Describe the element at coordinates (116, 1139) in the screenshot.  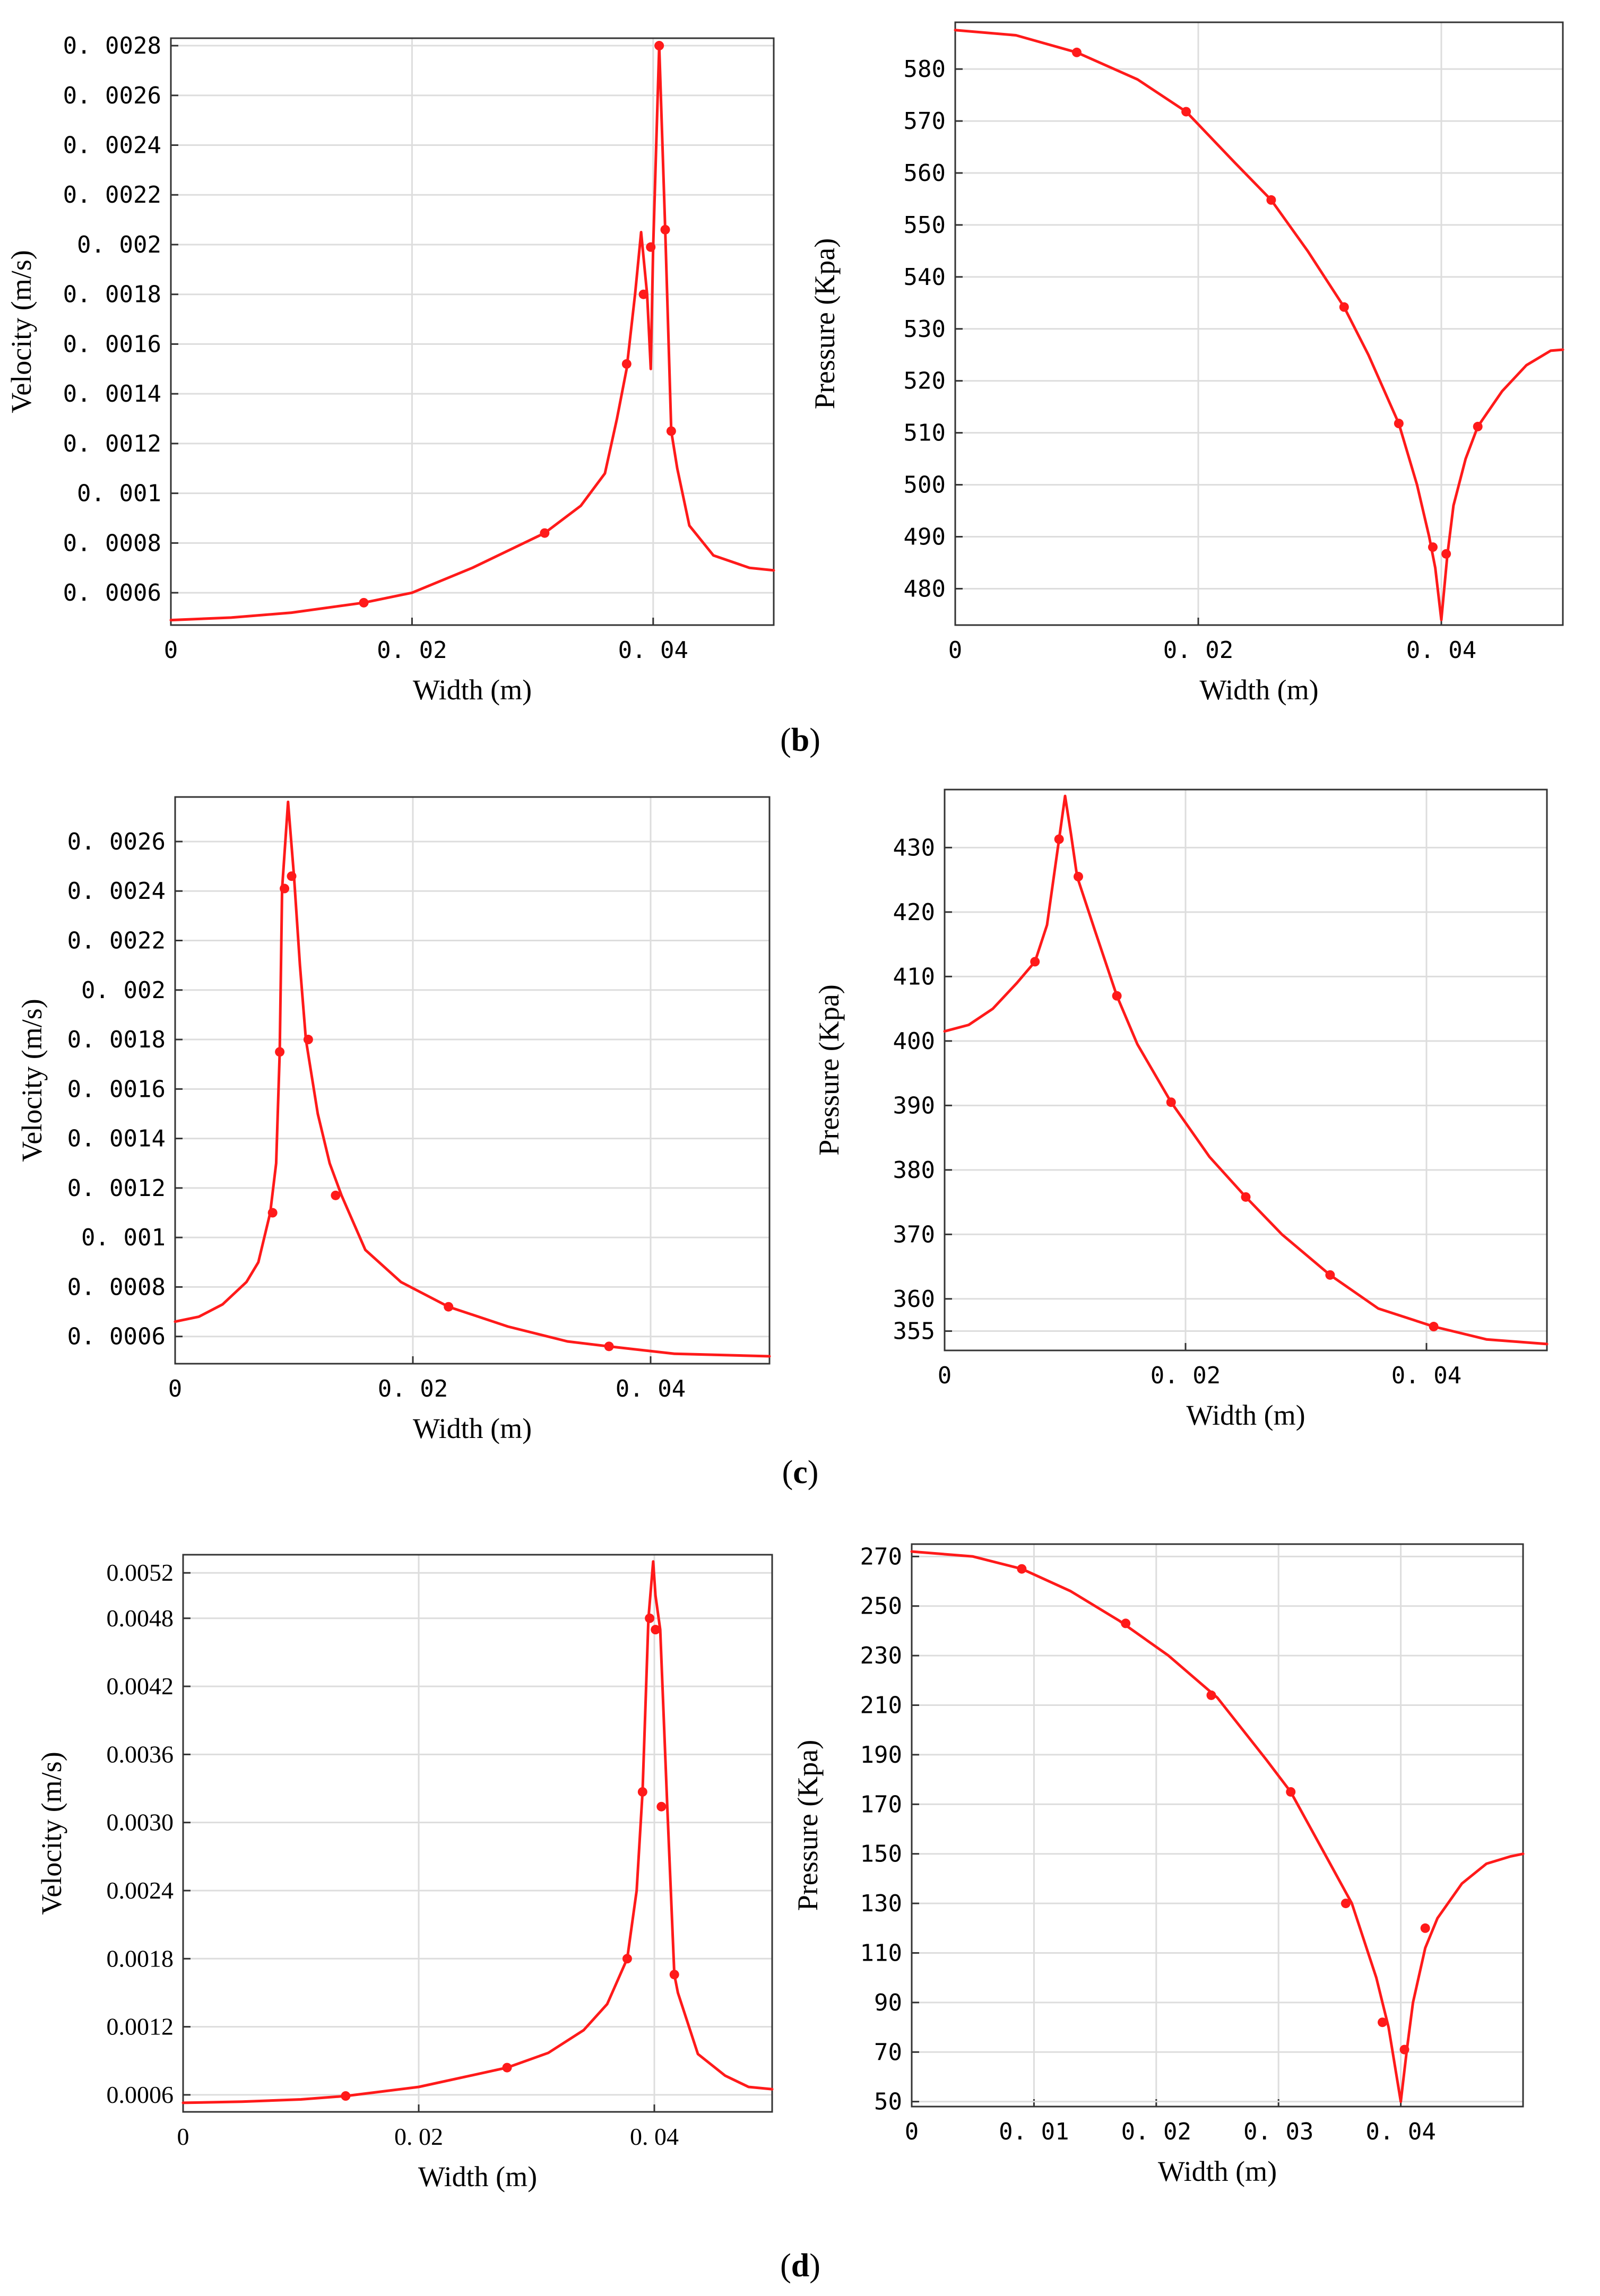
I see `y-tick-label: 0. 0014` at that location.